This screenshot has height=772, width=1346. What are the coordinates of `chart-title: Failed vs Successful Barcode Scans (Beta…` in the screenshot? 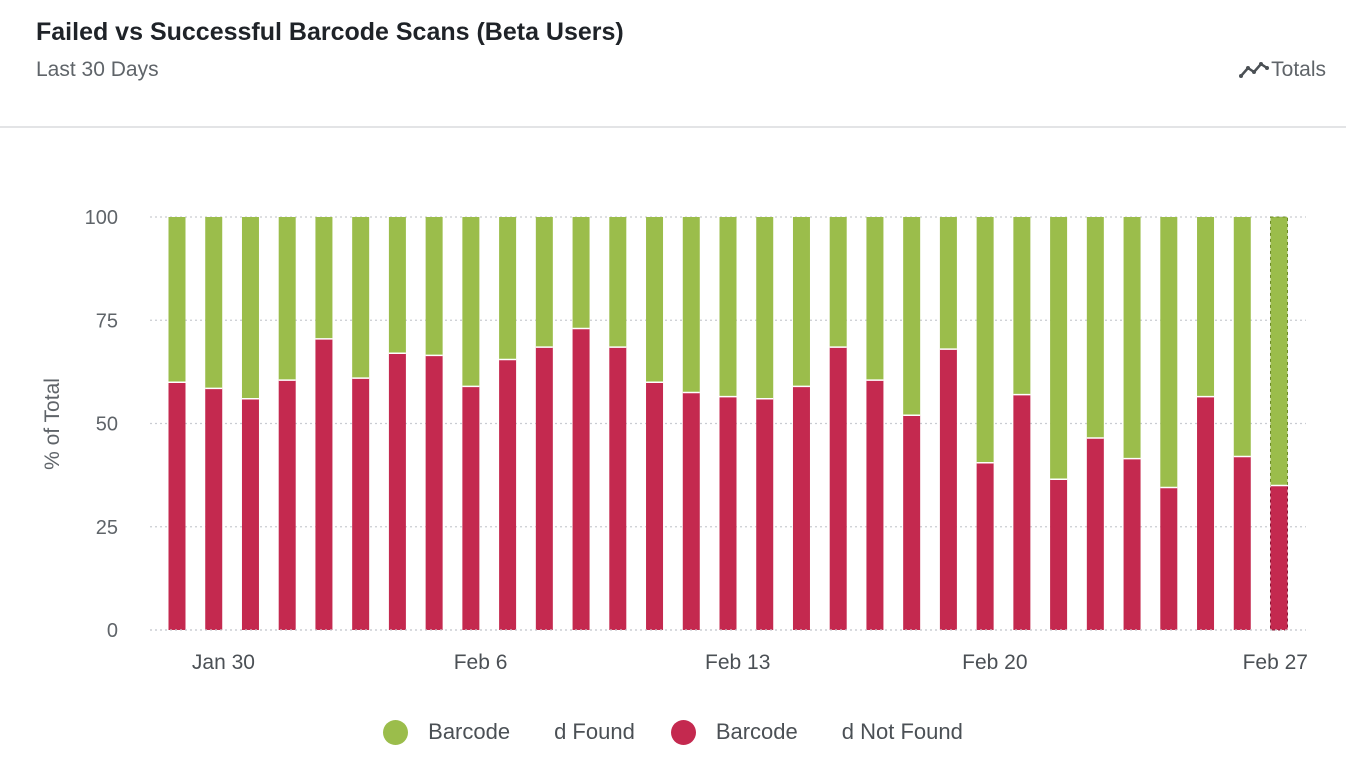 It's located at (330, 32).